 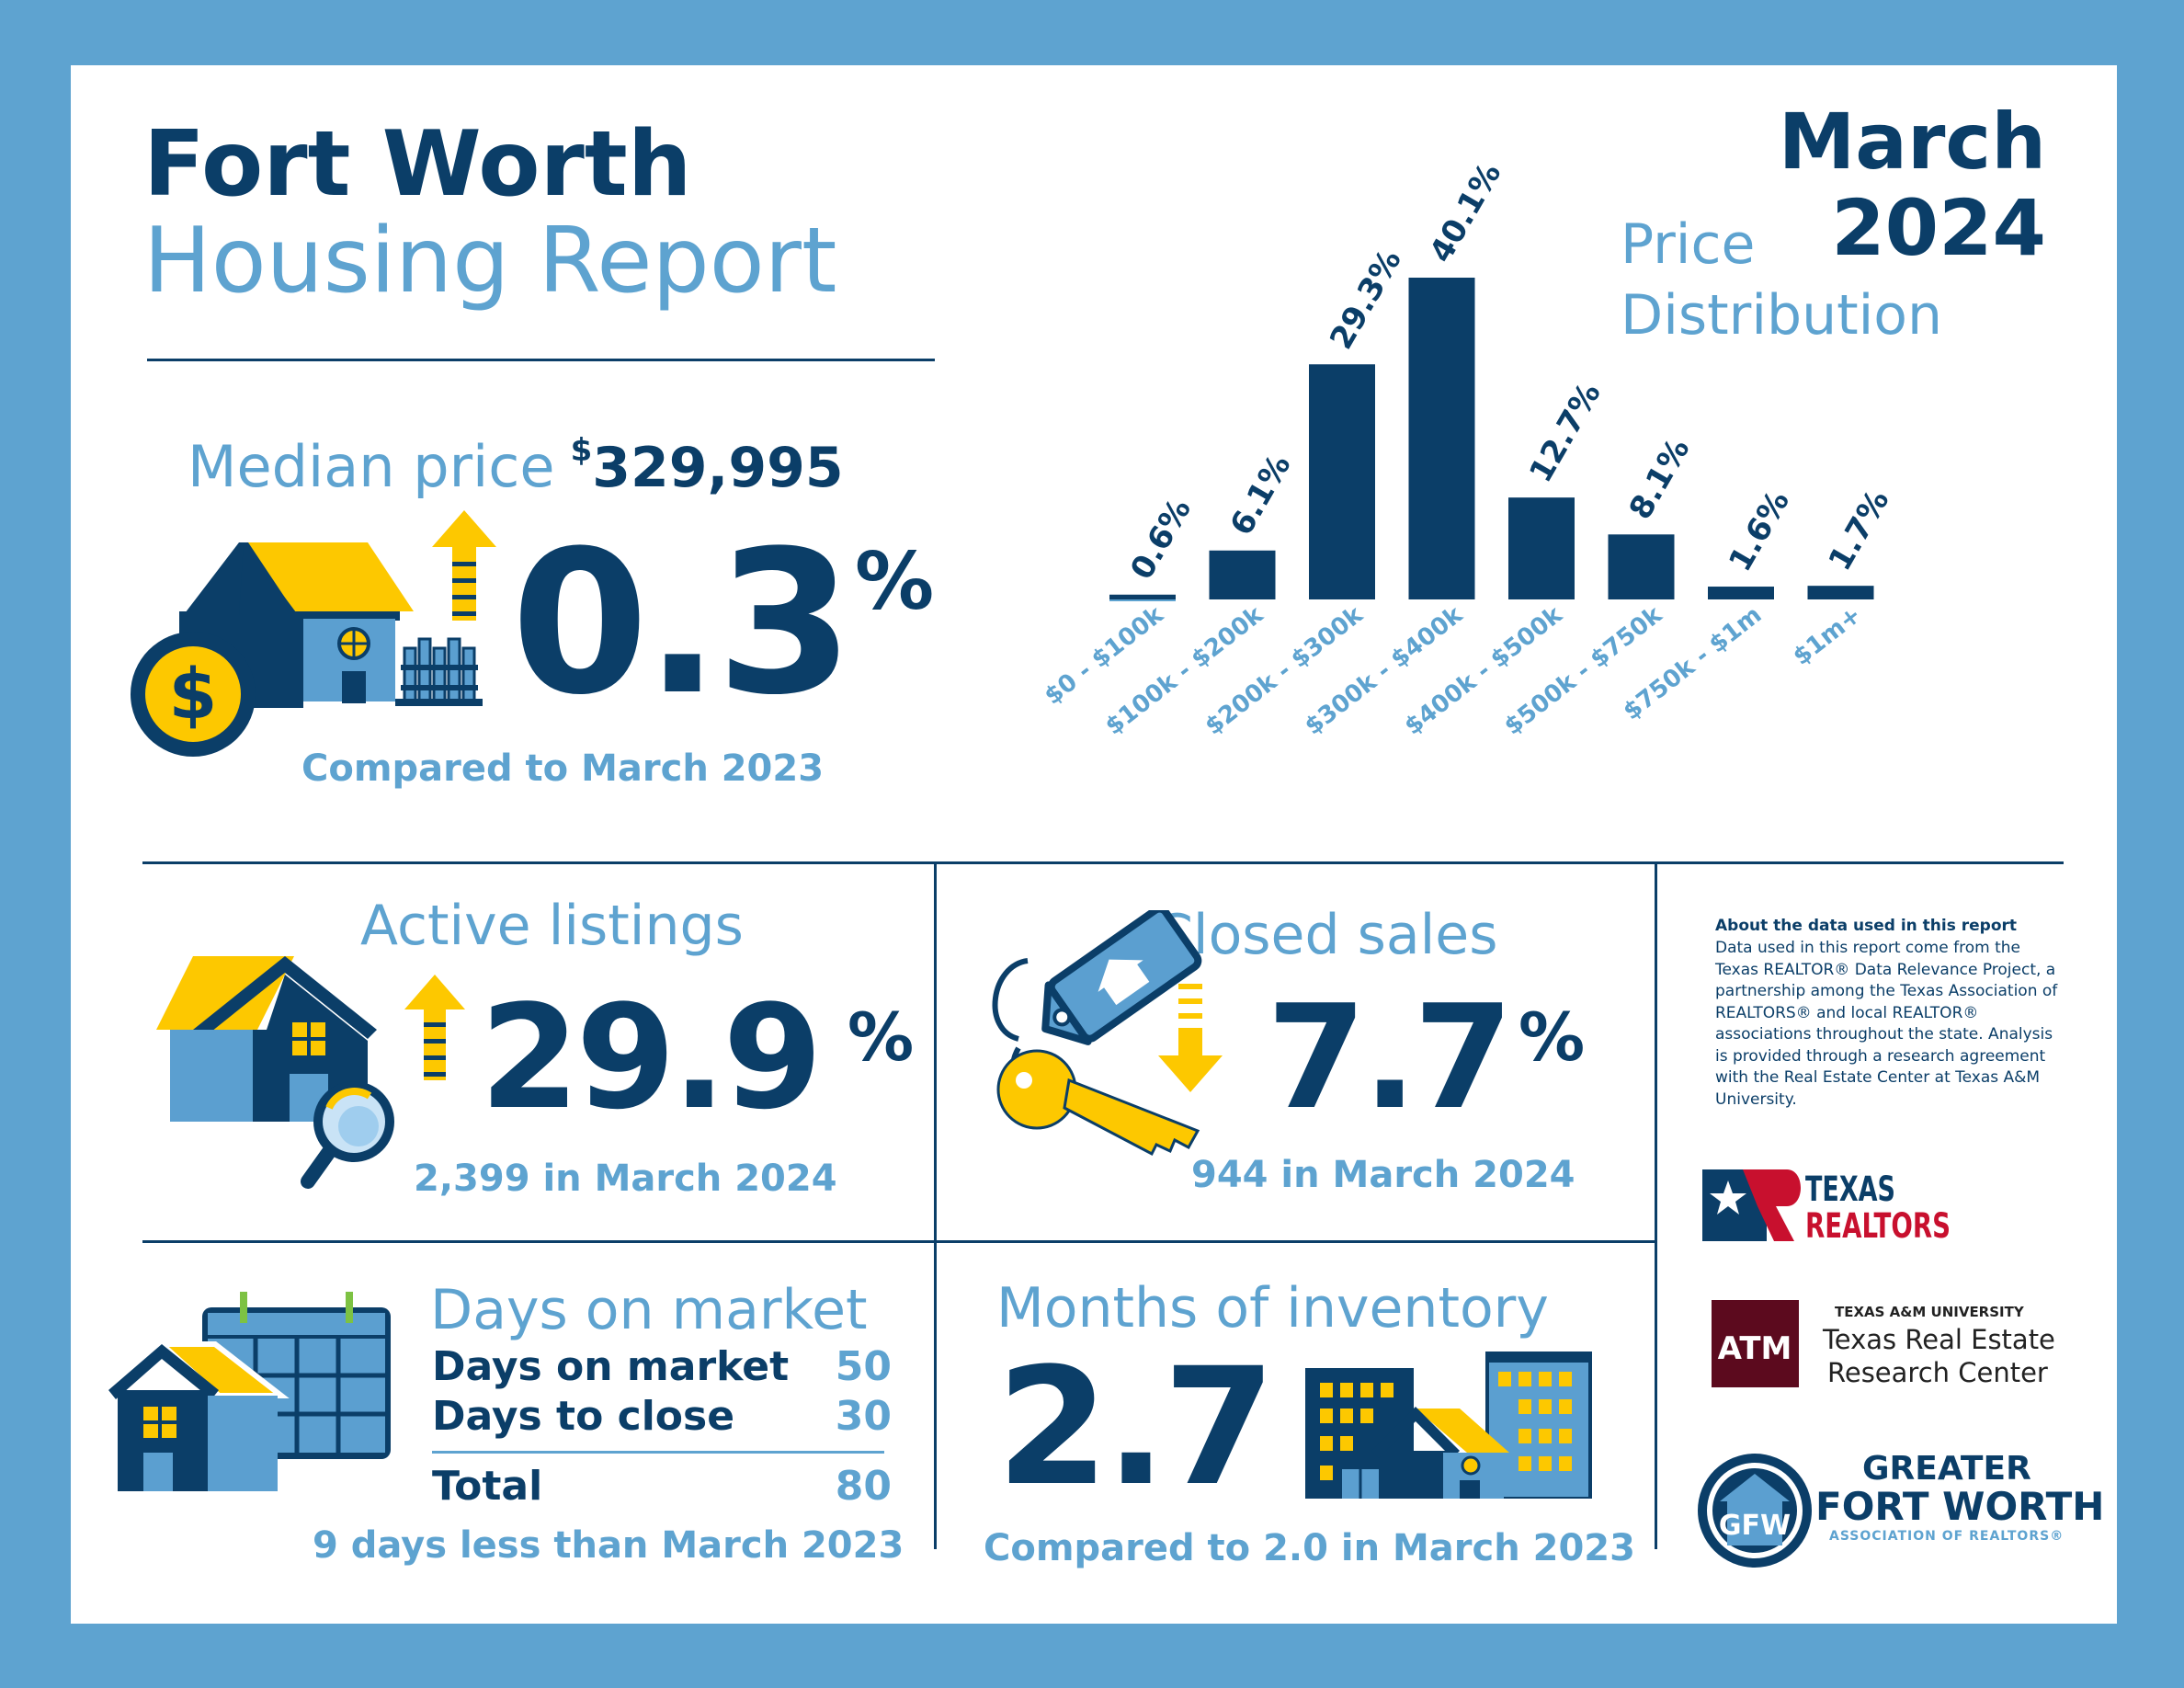 I want to click on chart-title-line2: Distribution, so click(x=1782, y=316).